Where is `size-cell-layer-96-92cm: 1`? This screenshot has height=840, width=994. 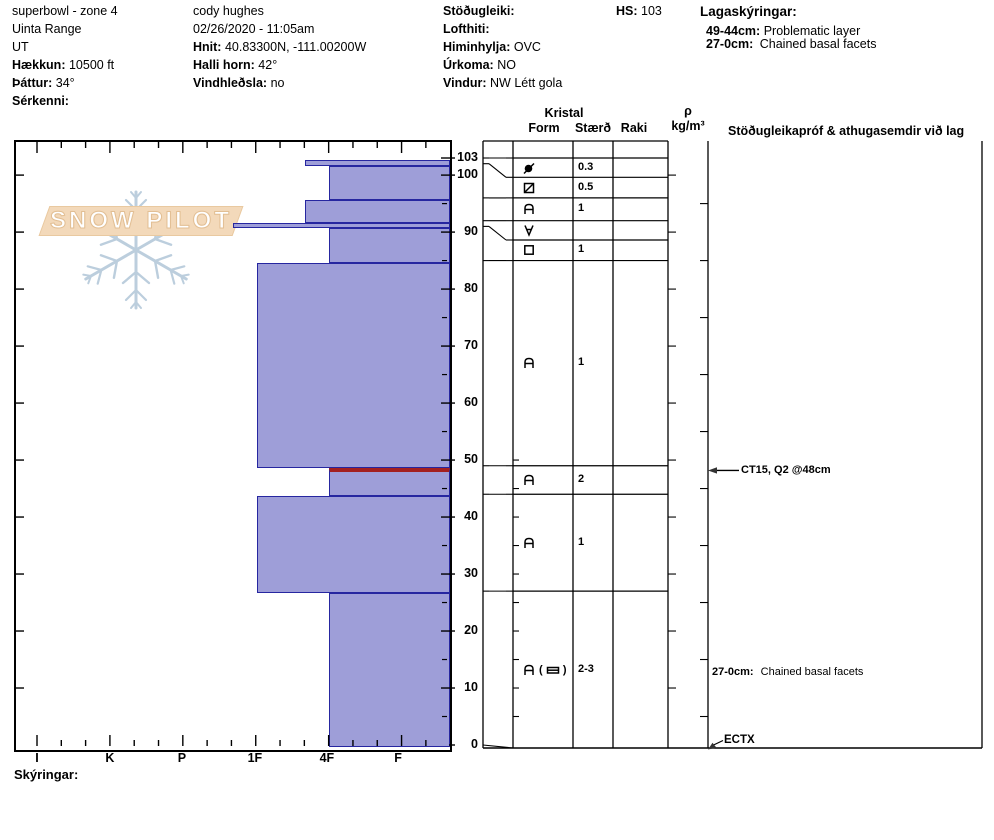 size-cell-layer-96-92cm: 1 is located at coordinates (581, 208).